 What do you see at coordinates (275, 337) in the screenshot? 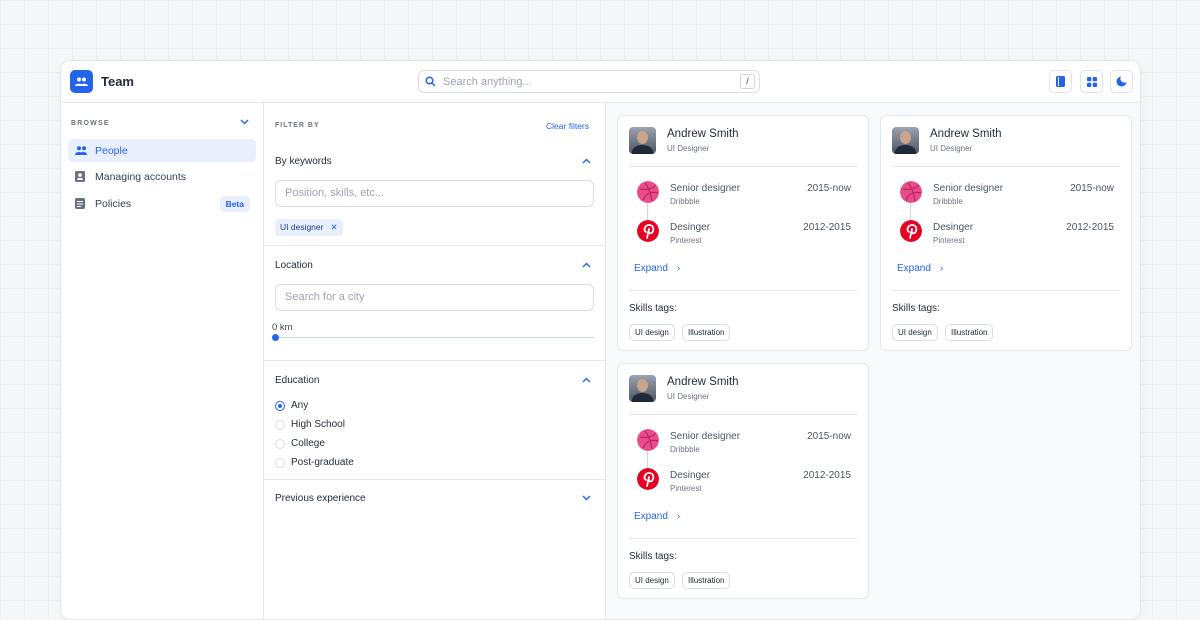
I see `distance-slider-handle` at bounding box center [275, 337].